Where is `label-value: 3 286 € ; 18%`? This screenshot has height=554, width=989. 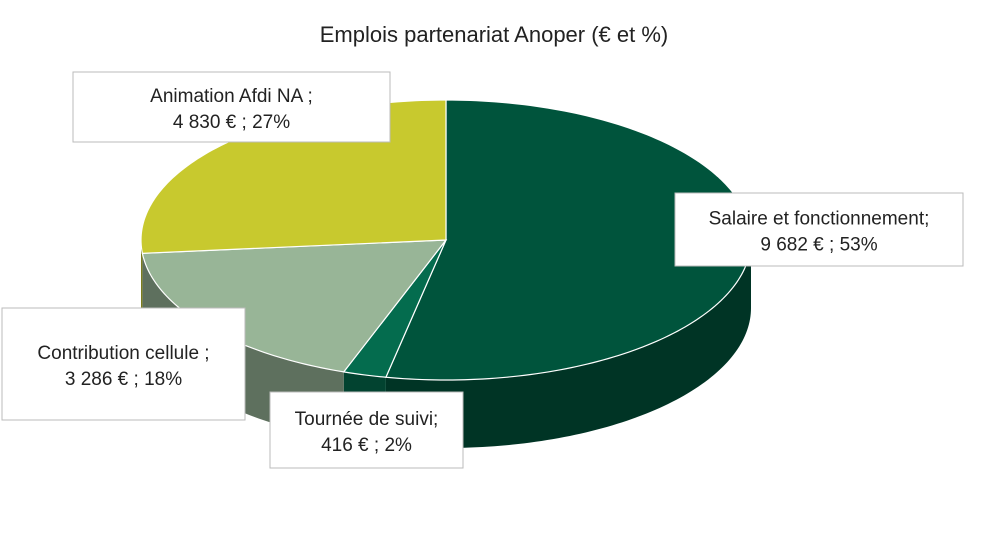
label-value: 3 286 € ; 18% is located at coordinates (123, 379).